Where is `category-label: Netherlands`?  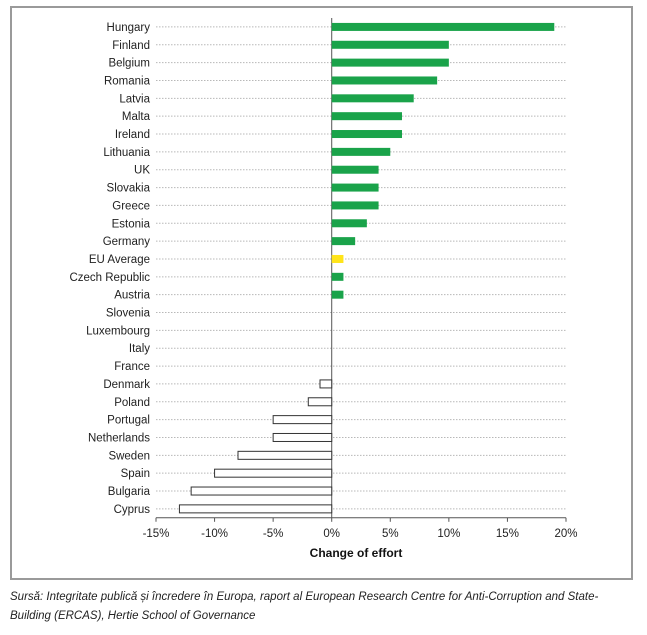 category-label: Netherlands is located at coordinates (119, 438).